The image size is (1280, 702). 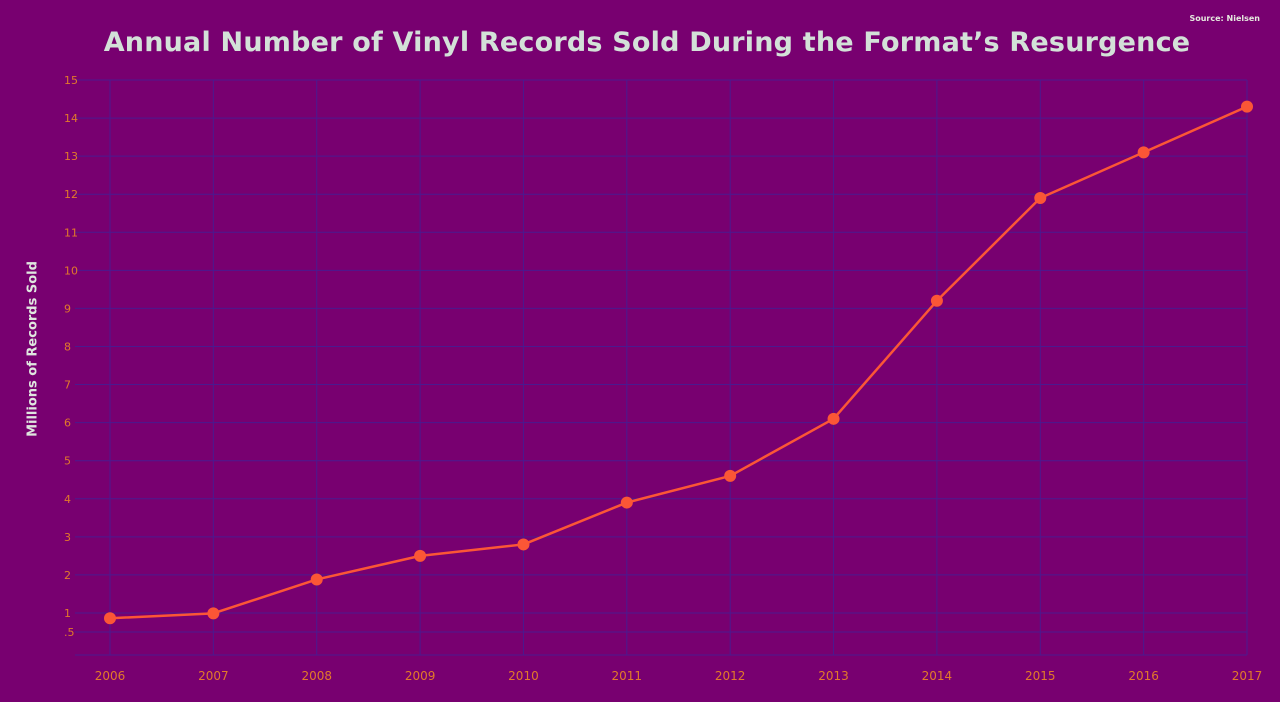 What do you see at coordinates (523, 676) in the screenshot?
I see `x-tick-label: 2010` at bounding box center [523, 676].